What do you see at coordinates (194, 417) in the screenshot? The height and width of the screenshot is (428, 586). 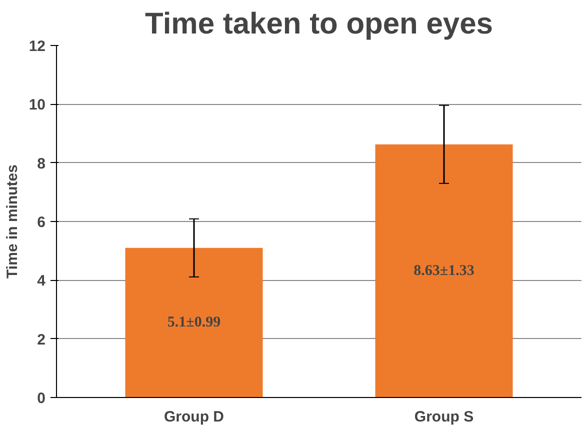 I see `x-tick-label: Group D` at bounding box center [194, 417].